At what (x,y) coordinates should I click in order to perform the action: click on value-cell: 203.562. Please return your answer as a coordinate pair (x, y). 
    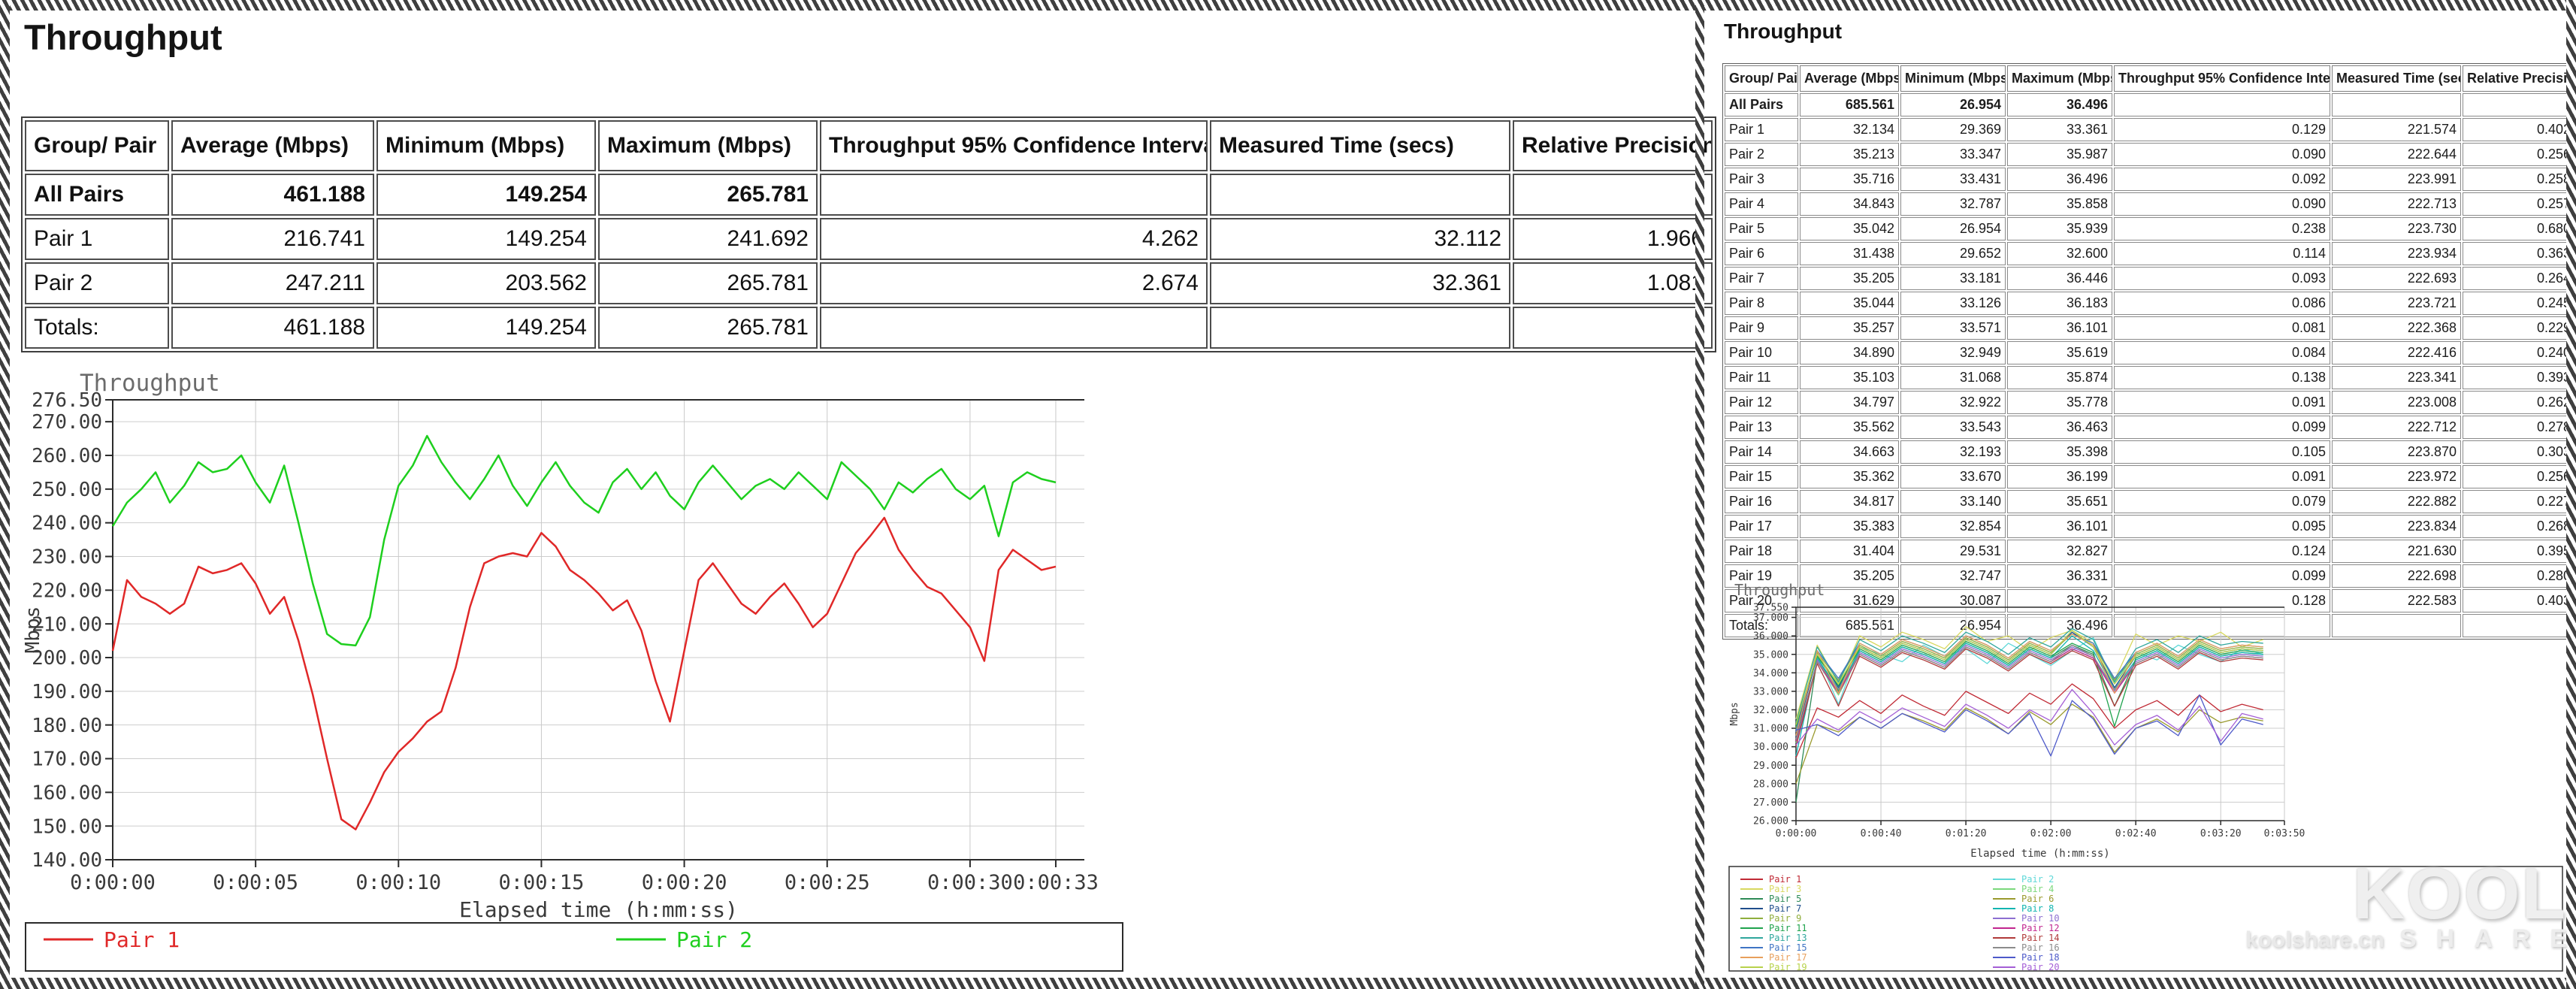
    Looking at the image, I should click on (486, 283).